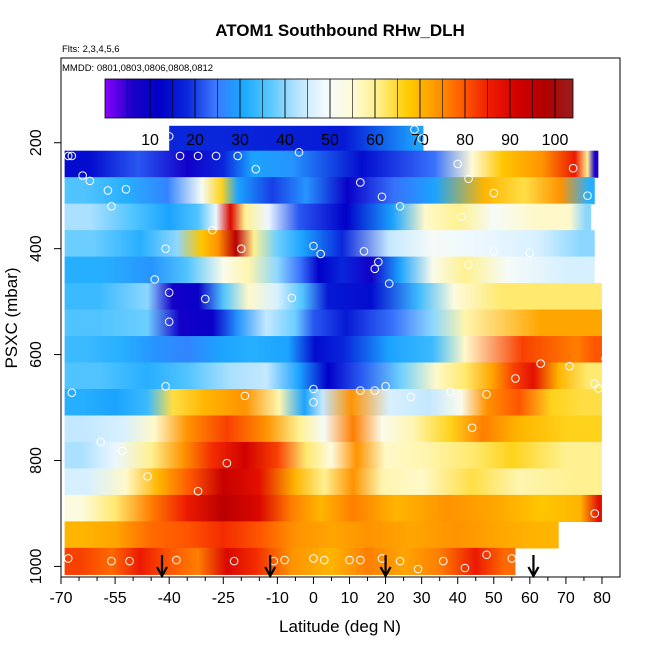  I want to click on colorbar-tick-label: 50, so click(330, 140).